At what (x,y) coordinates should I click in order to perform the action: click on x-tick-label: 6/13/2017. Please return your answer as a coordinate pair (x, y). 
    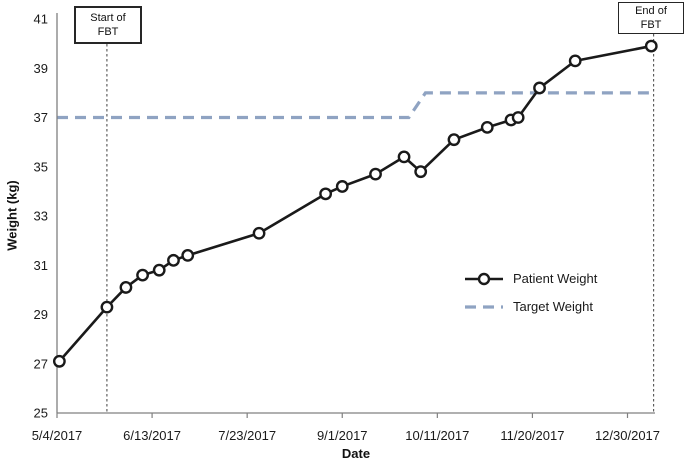
    Looking at the image, I should click on (152, 435).